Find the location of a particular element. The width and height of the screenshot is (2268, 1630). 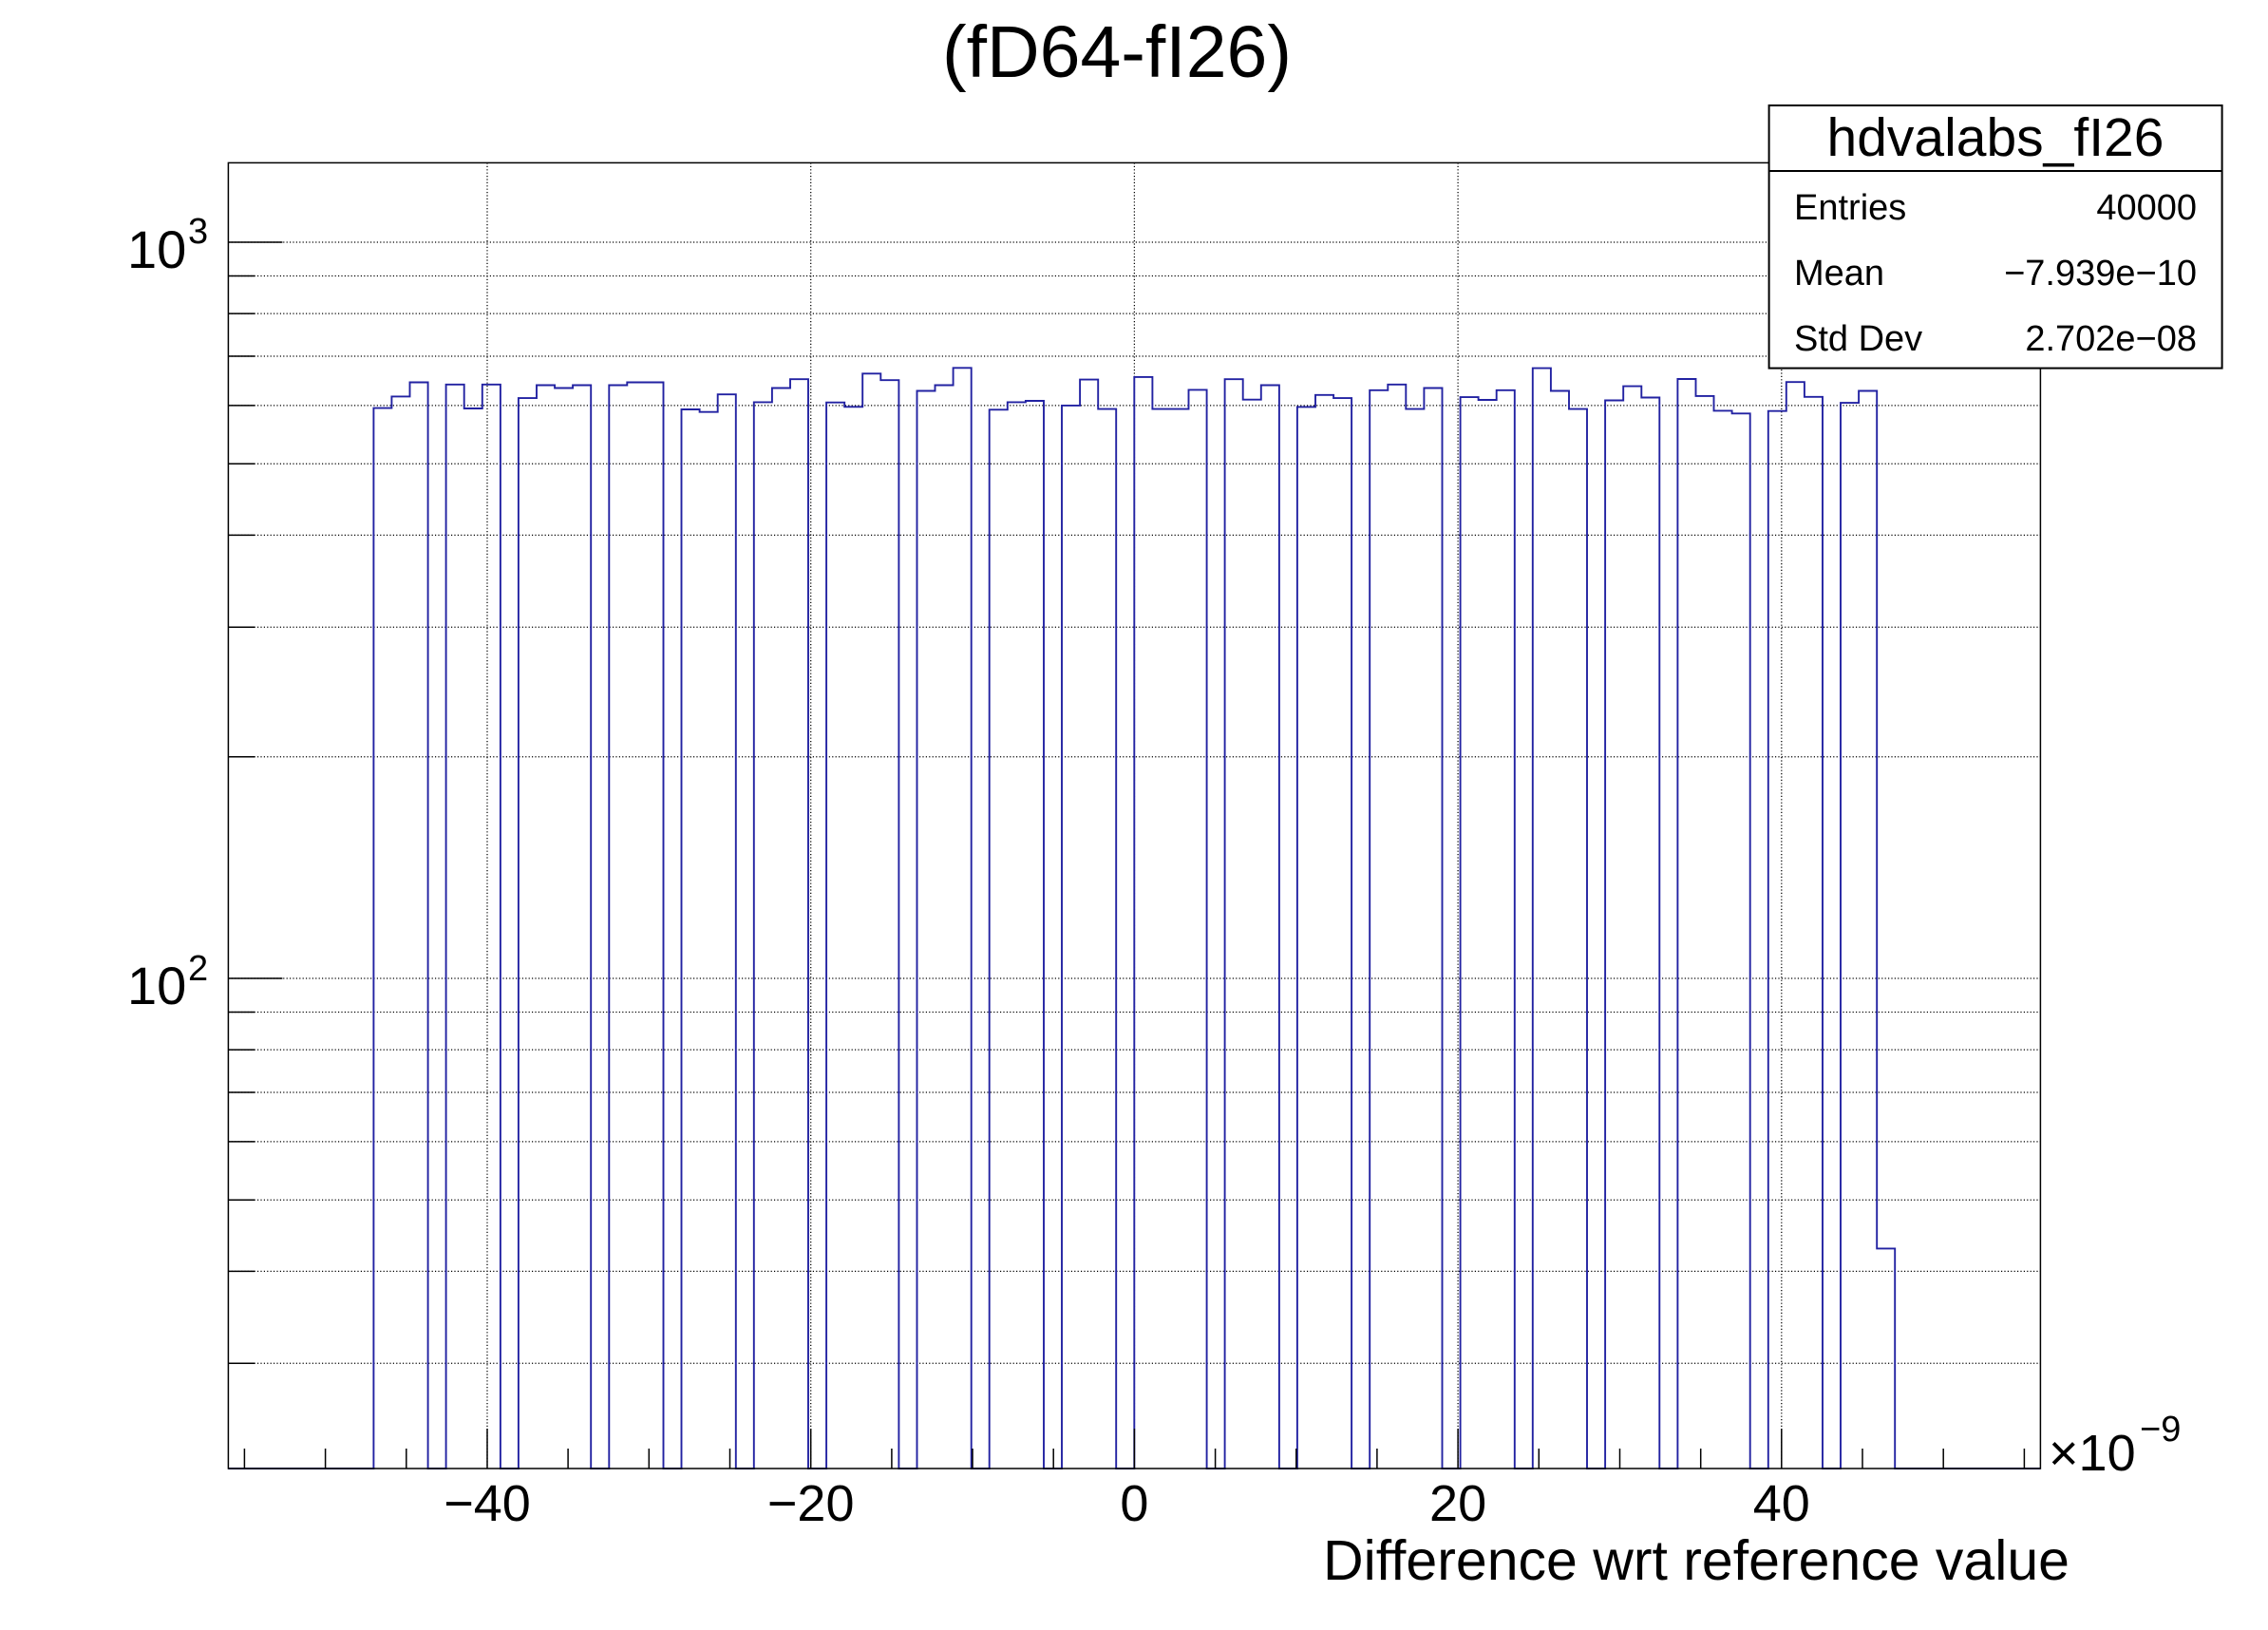

svg-text: ×10 is located at coordinates (2092, 1453).